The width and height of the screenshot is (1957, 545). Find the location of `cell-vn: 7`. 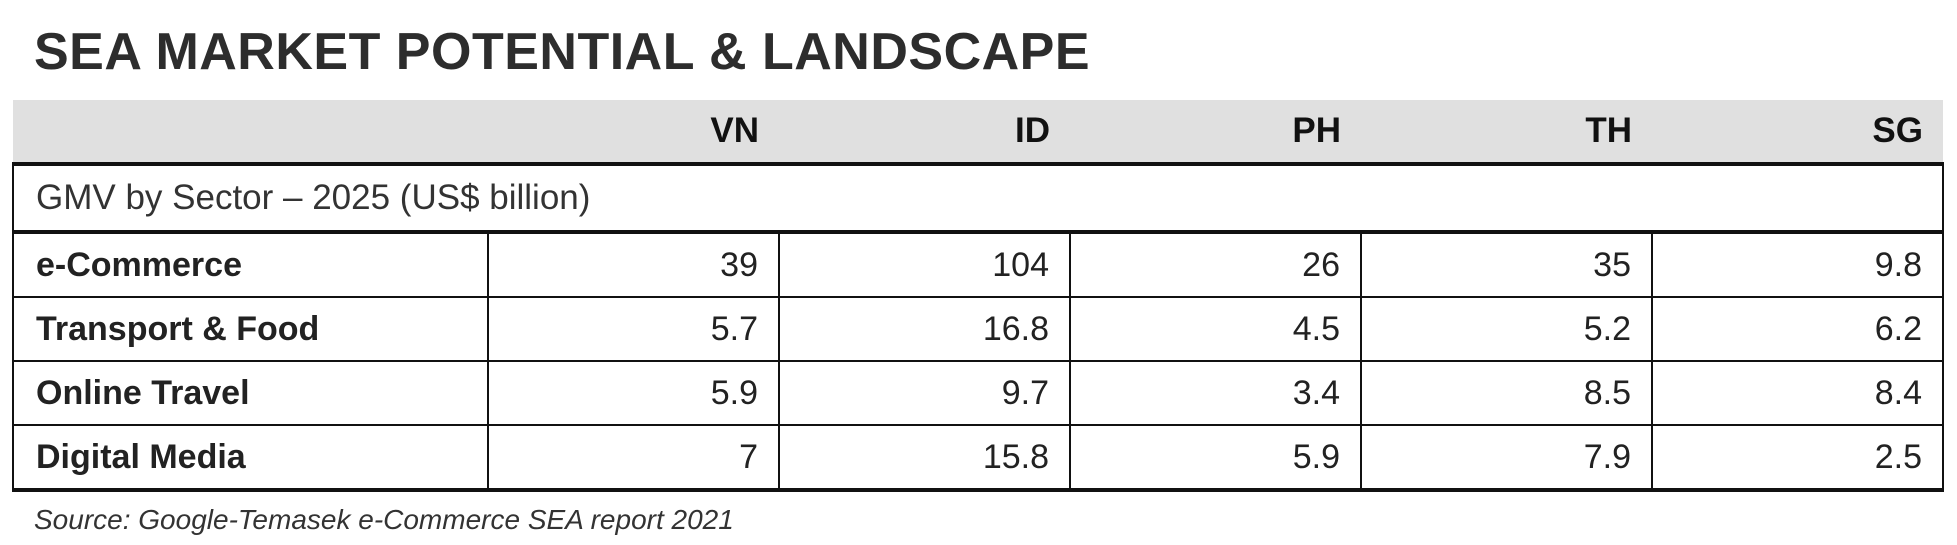

cell-vn: 7 is located at coordinates (633, 458).